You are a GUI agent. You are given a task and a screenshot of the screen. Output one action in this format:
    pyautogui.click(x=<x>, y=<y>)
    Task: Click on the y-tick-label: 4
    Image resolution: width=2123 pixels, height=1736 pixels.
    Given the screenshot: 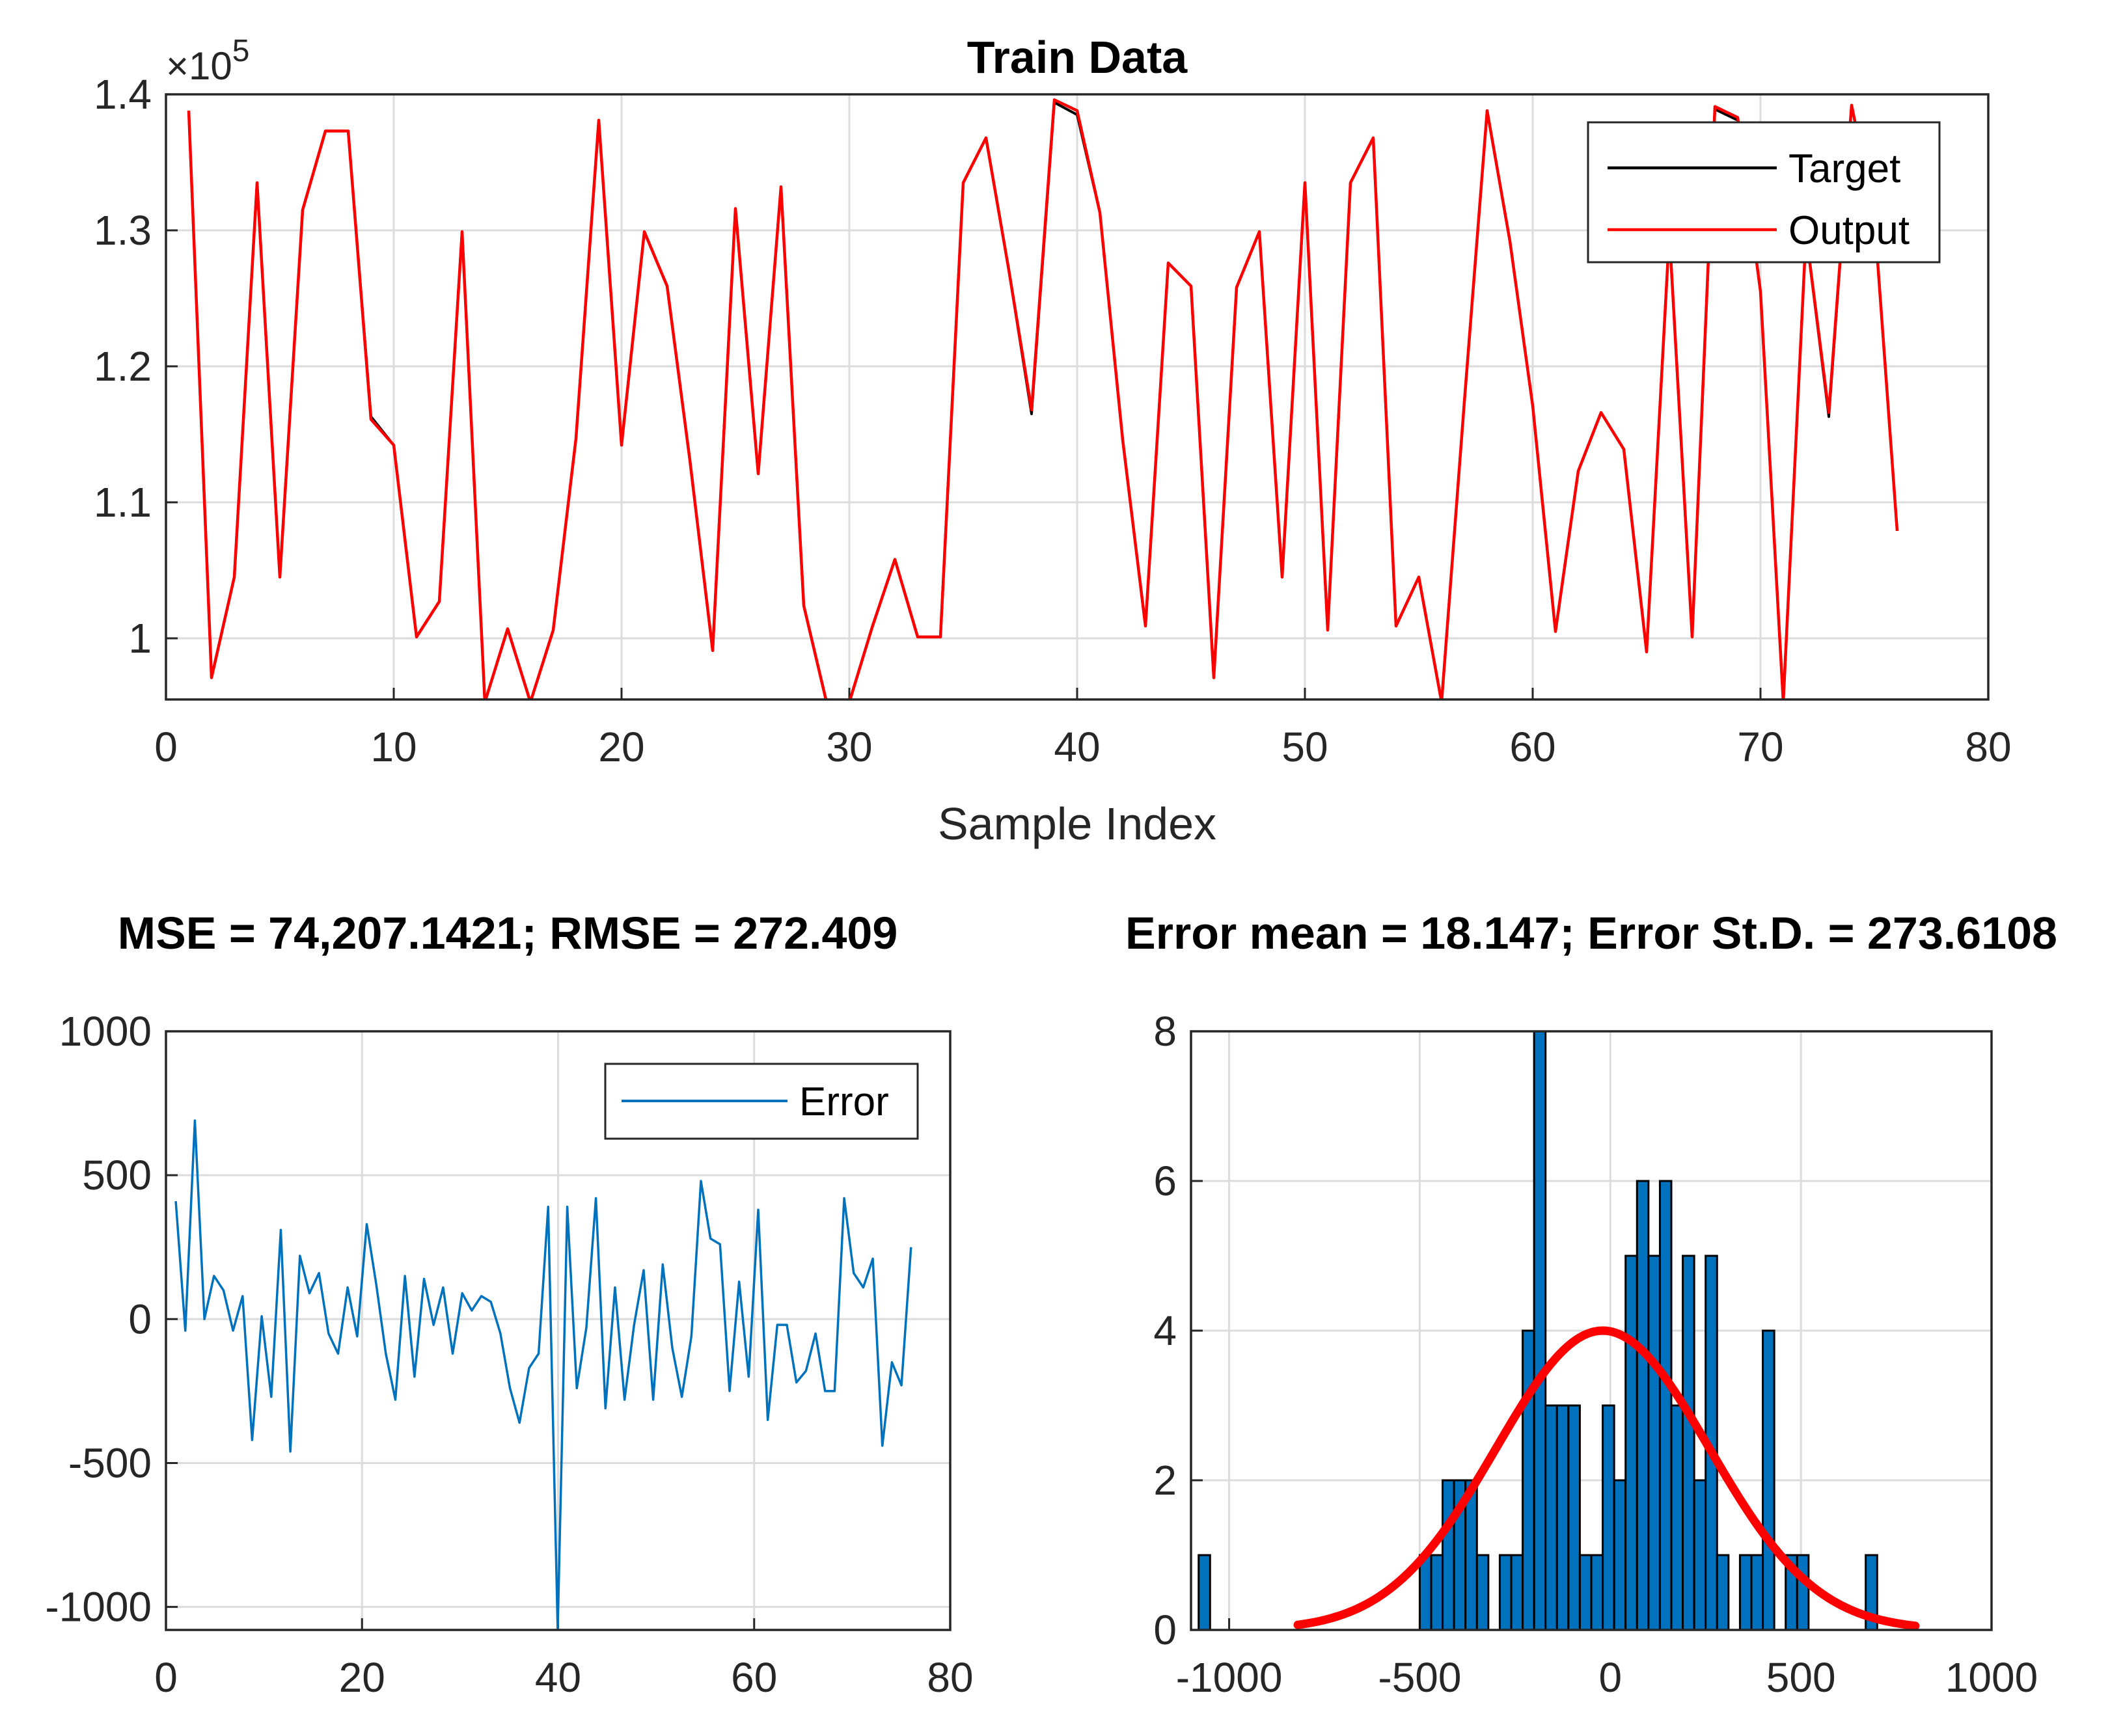 What is the action you would take?
    pyautogui.click(x=1165, y=1330)
    